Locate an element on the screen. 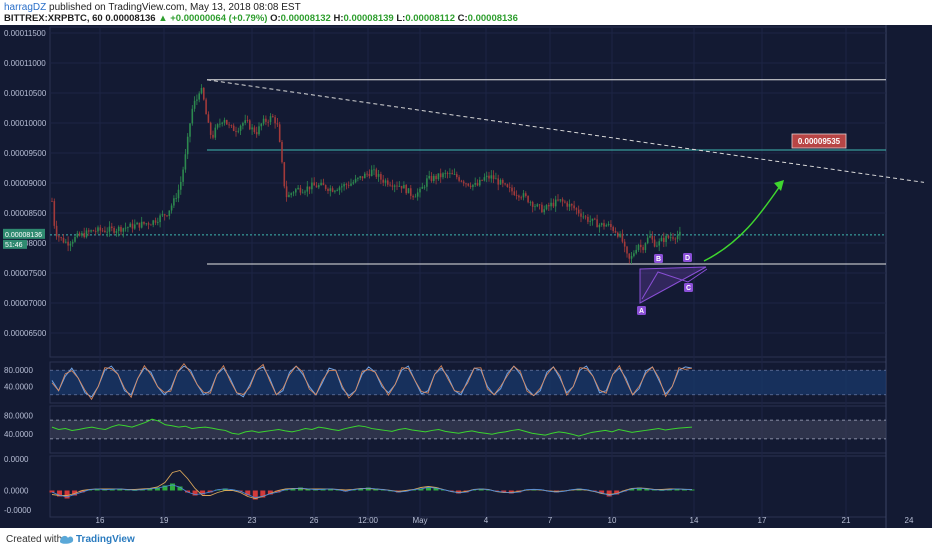  countdown-text: 51:46 is located at coordinates (14, 245).